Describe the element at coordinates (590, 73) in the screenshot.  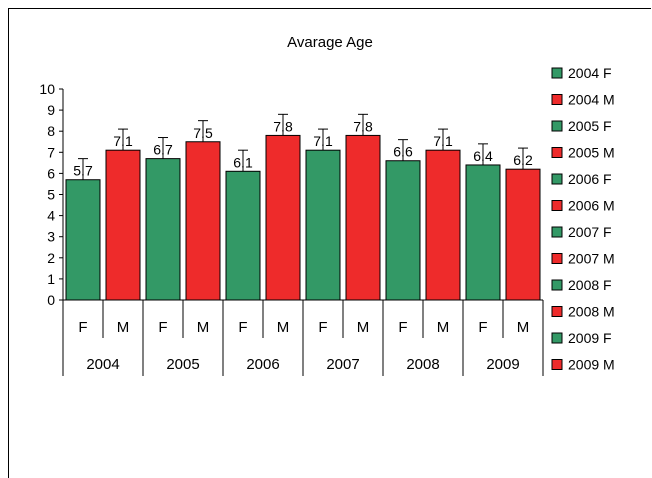
I see `legend-label: 2004 F` at that location.